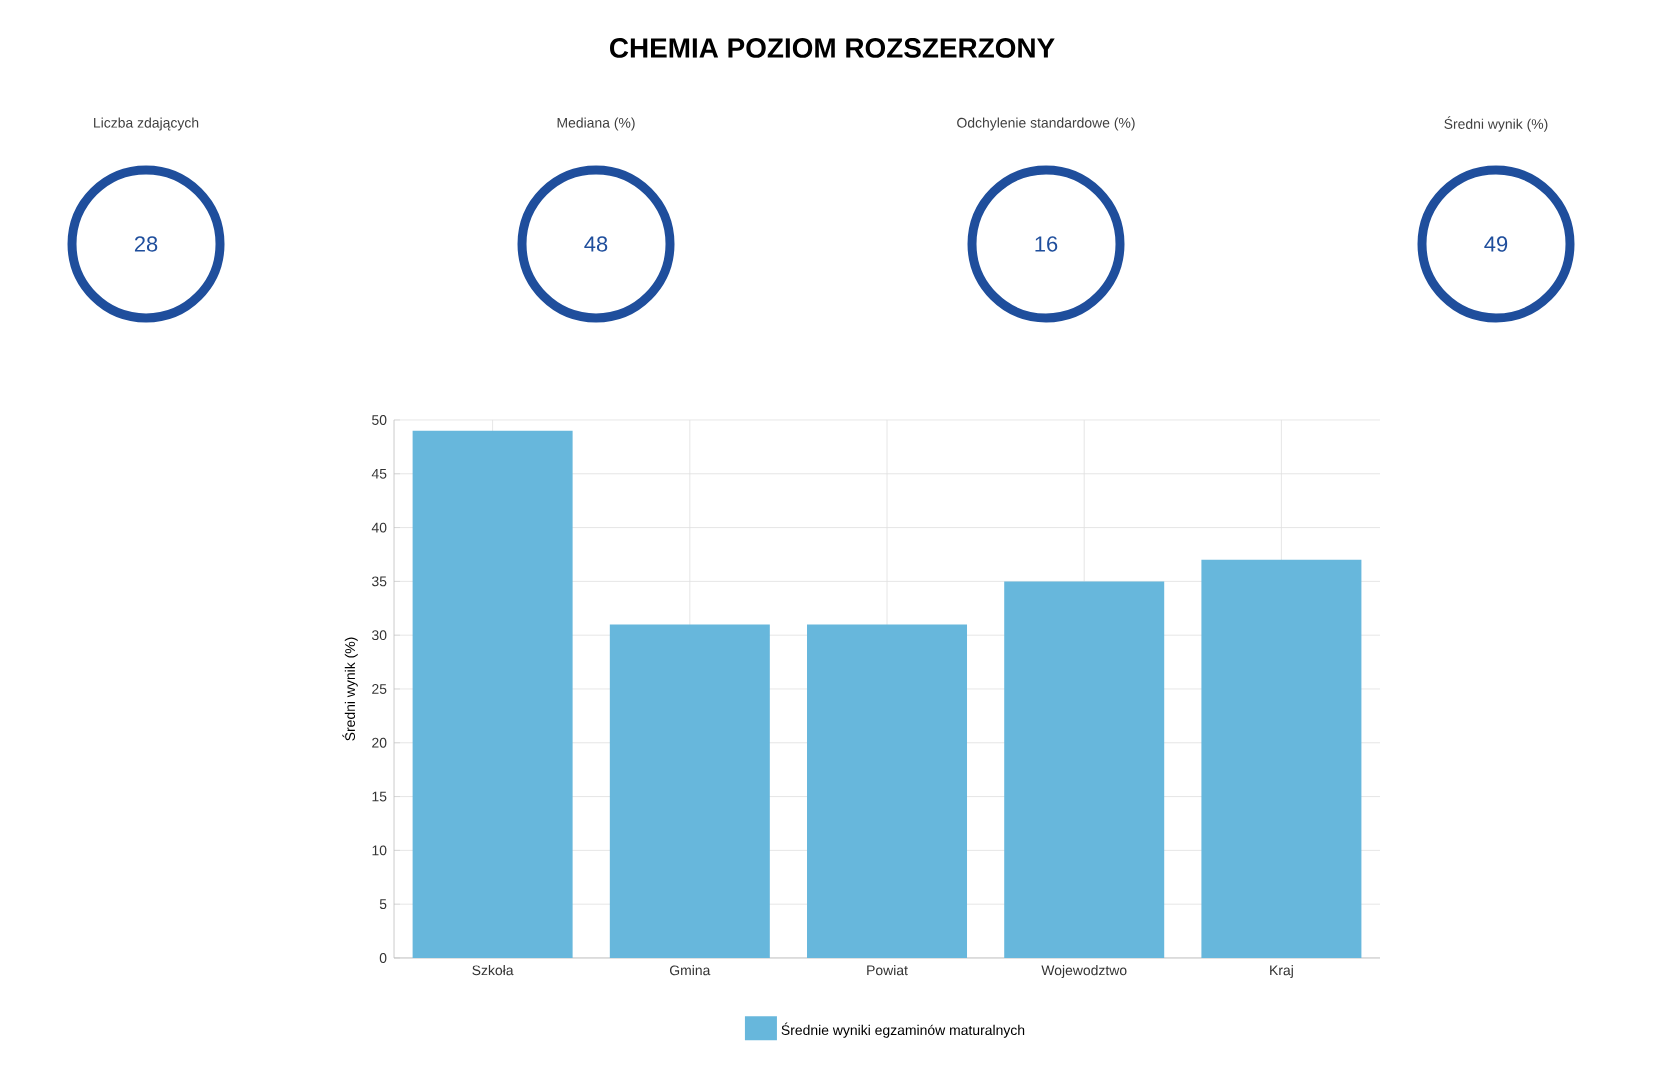  I want to click on data-label: 28, so click(146, 244).